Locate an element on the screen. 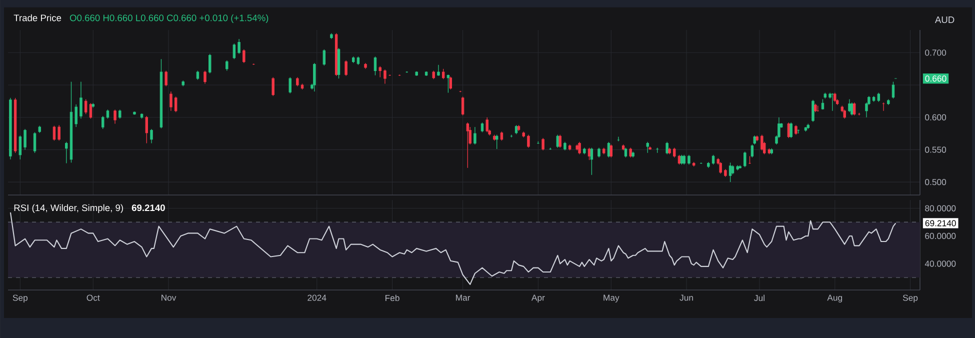  x-tick-label: Feb is located at coordinates (393, 298).